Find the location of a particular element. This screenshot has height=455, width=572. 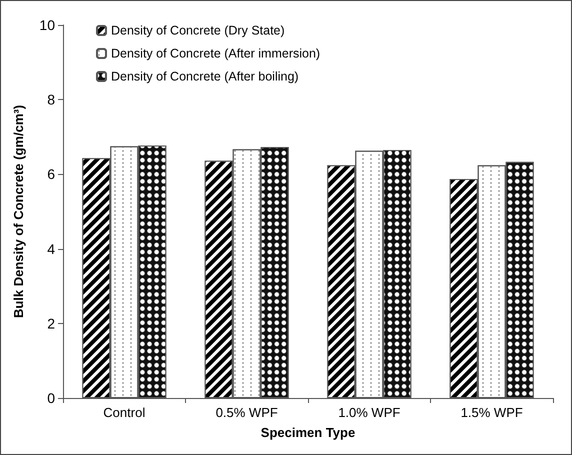

y-tick-label: 2 is located at coordinates (51, 323).